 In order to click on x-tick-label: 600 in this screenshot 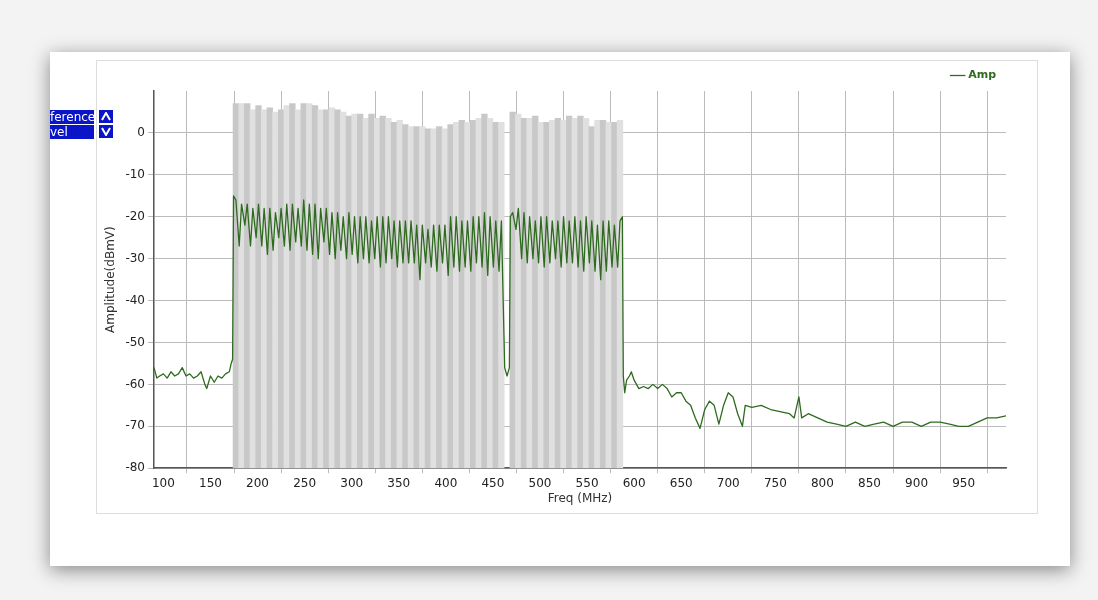, I will do `click(634, 482)`.